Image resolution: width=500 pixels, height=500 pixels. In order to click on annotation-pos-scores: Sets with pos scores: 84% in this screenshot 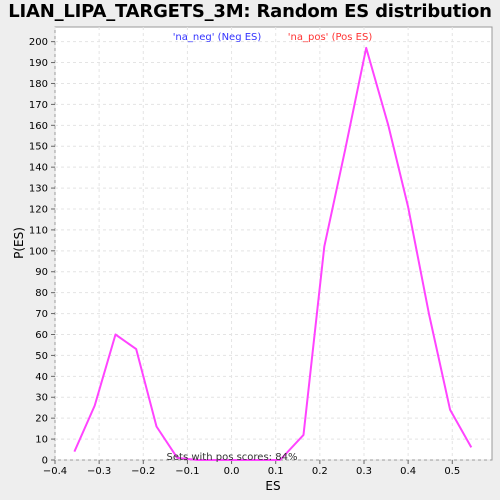, I will do `click(232, 457)`.